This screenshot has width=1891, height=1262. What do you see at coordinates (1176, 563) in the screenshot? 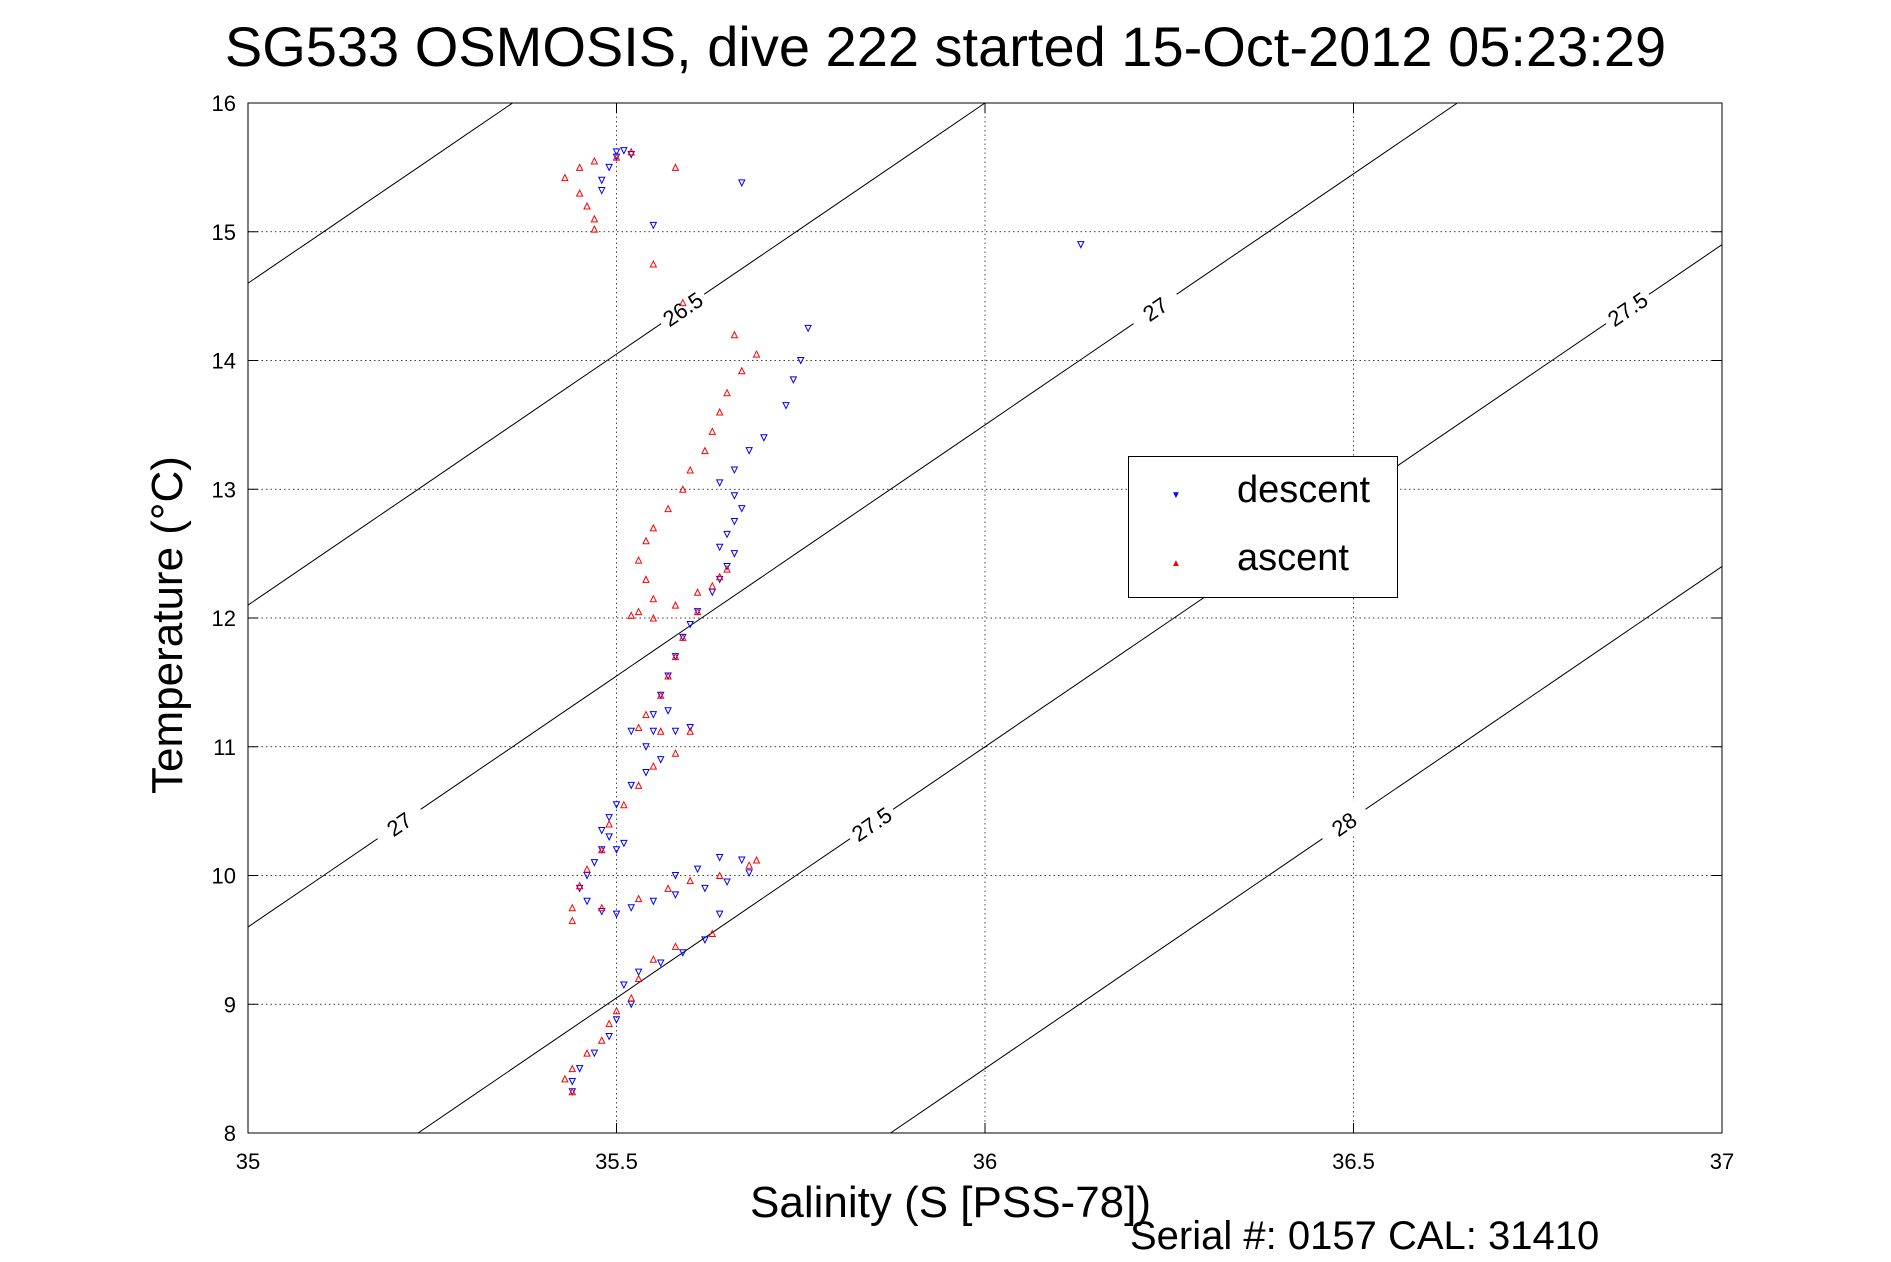
I see `up-triangle-marker-icon: ▲` at bounding box center [1176, 563].